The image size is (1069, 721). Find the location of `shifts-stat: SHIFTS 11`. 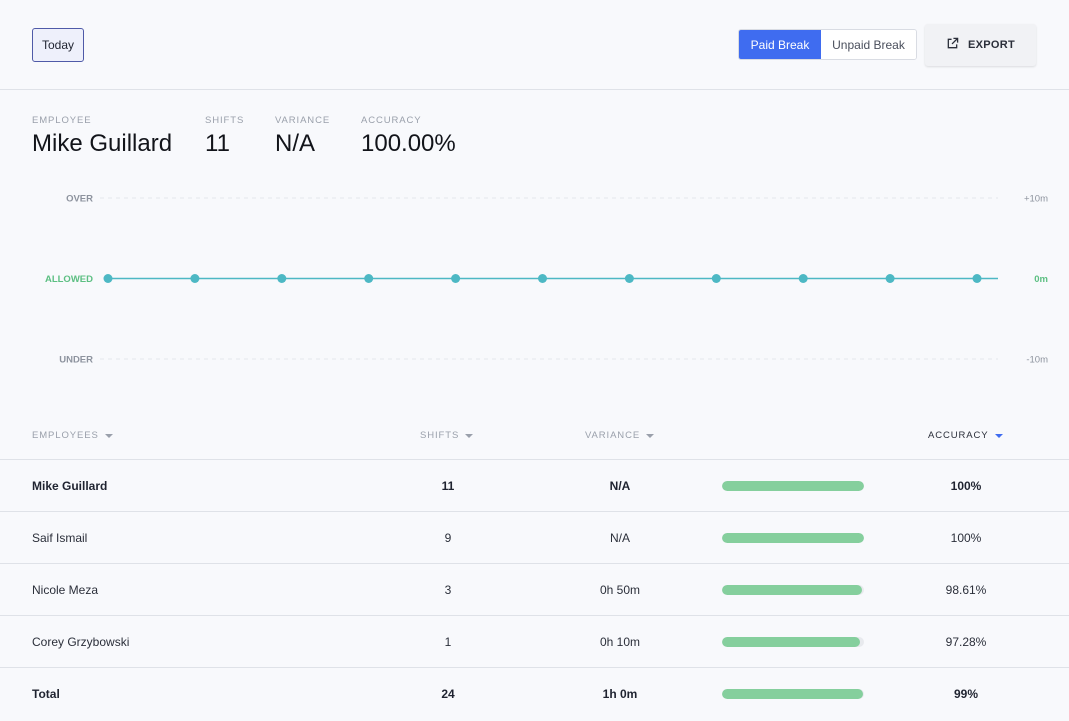

shifts-stat: SHIFTS 11 is located at coordinates (224, 136).